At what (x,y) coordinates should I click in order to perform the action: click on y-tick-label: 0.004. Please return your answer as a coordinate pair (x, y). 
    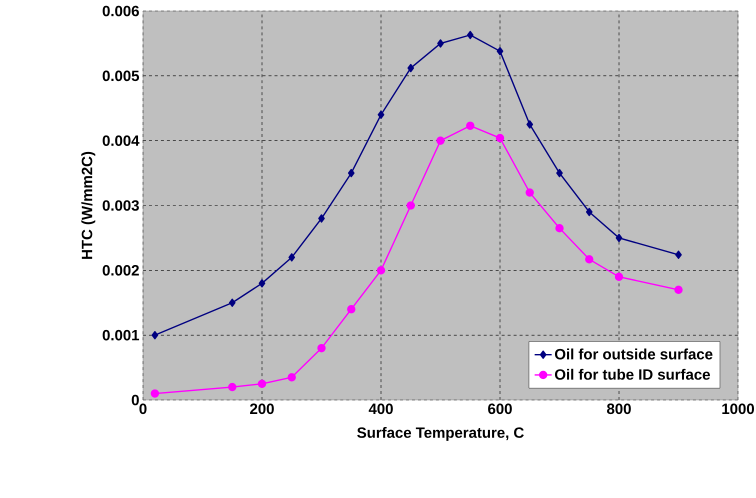
    Looking at the image, I should click on (121, 140).